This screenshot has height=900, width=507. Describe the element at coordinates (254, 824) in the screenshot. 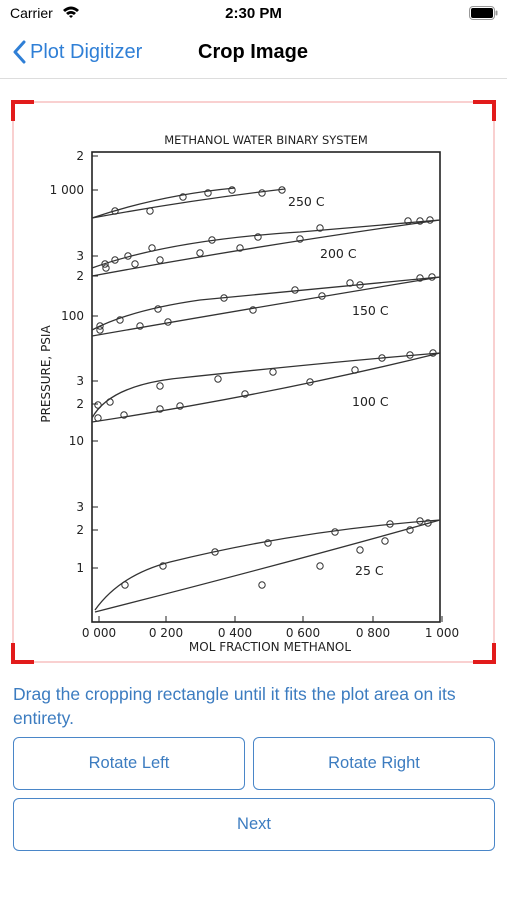

I see `next-button: Next` at that location.